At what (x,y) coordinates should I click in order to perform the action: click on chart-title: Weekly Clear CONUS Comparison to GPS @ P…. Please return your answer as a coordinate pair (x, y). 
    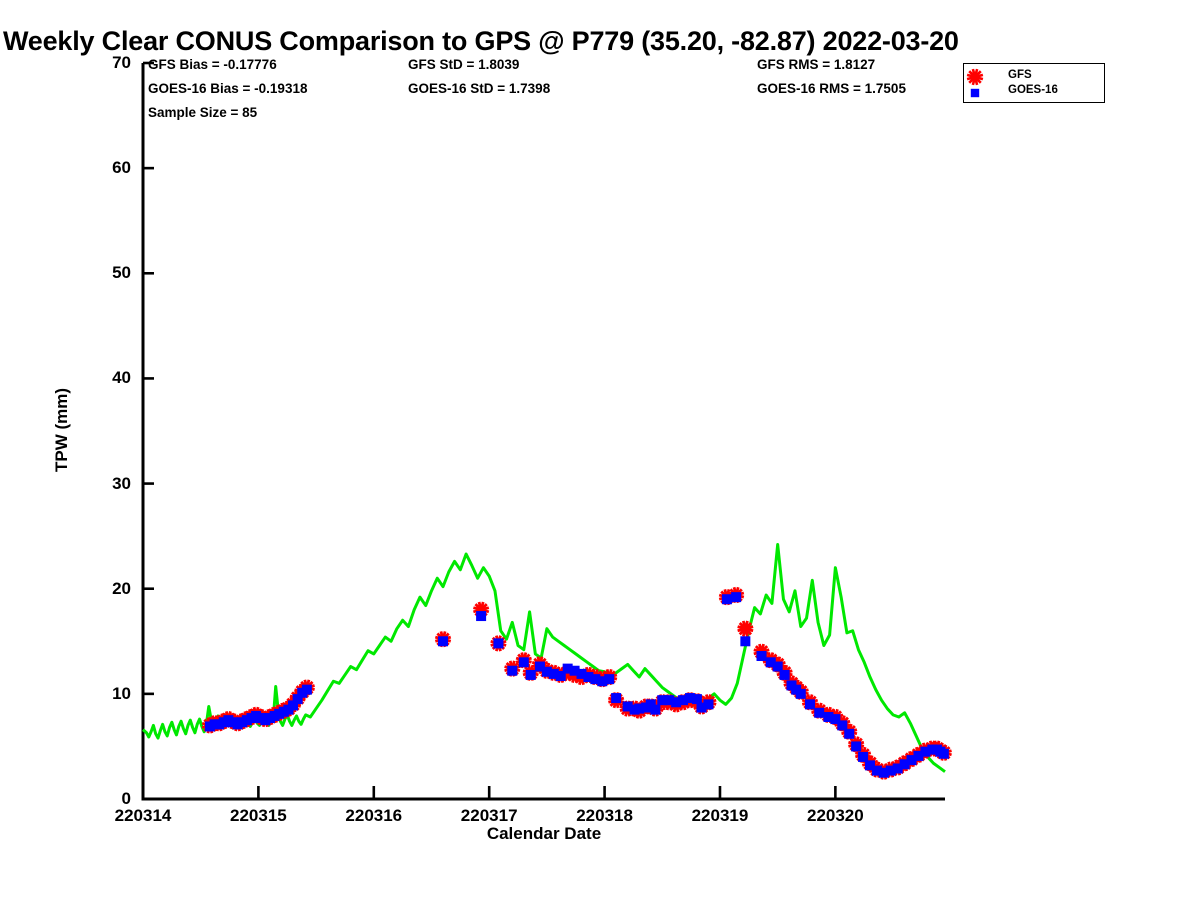
    Looking at the image, I should click on (481, 41).